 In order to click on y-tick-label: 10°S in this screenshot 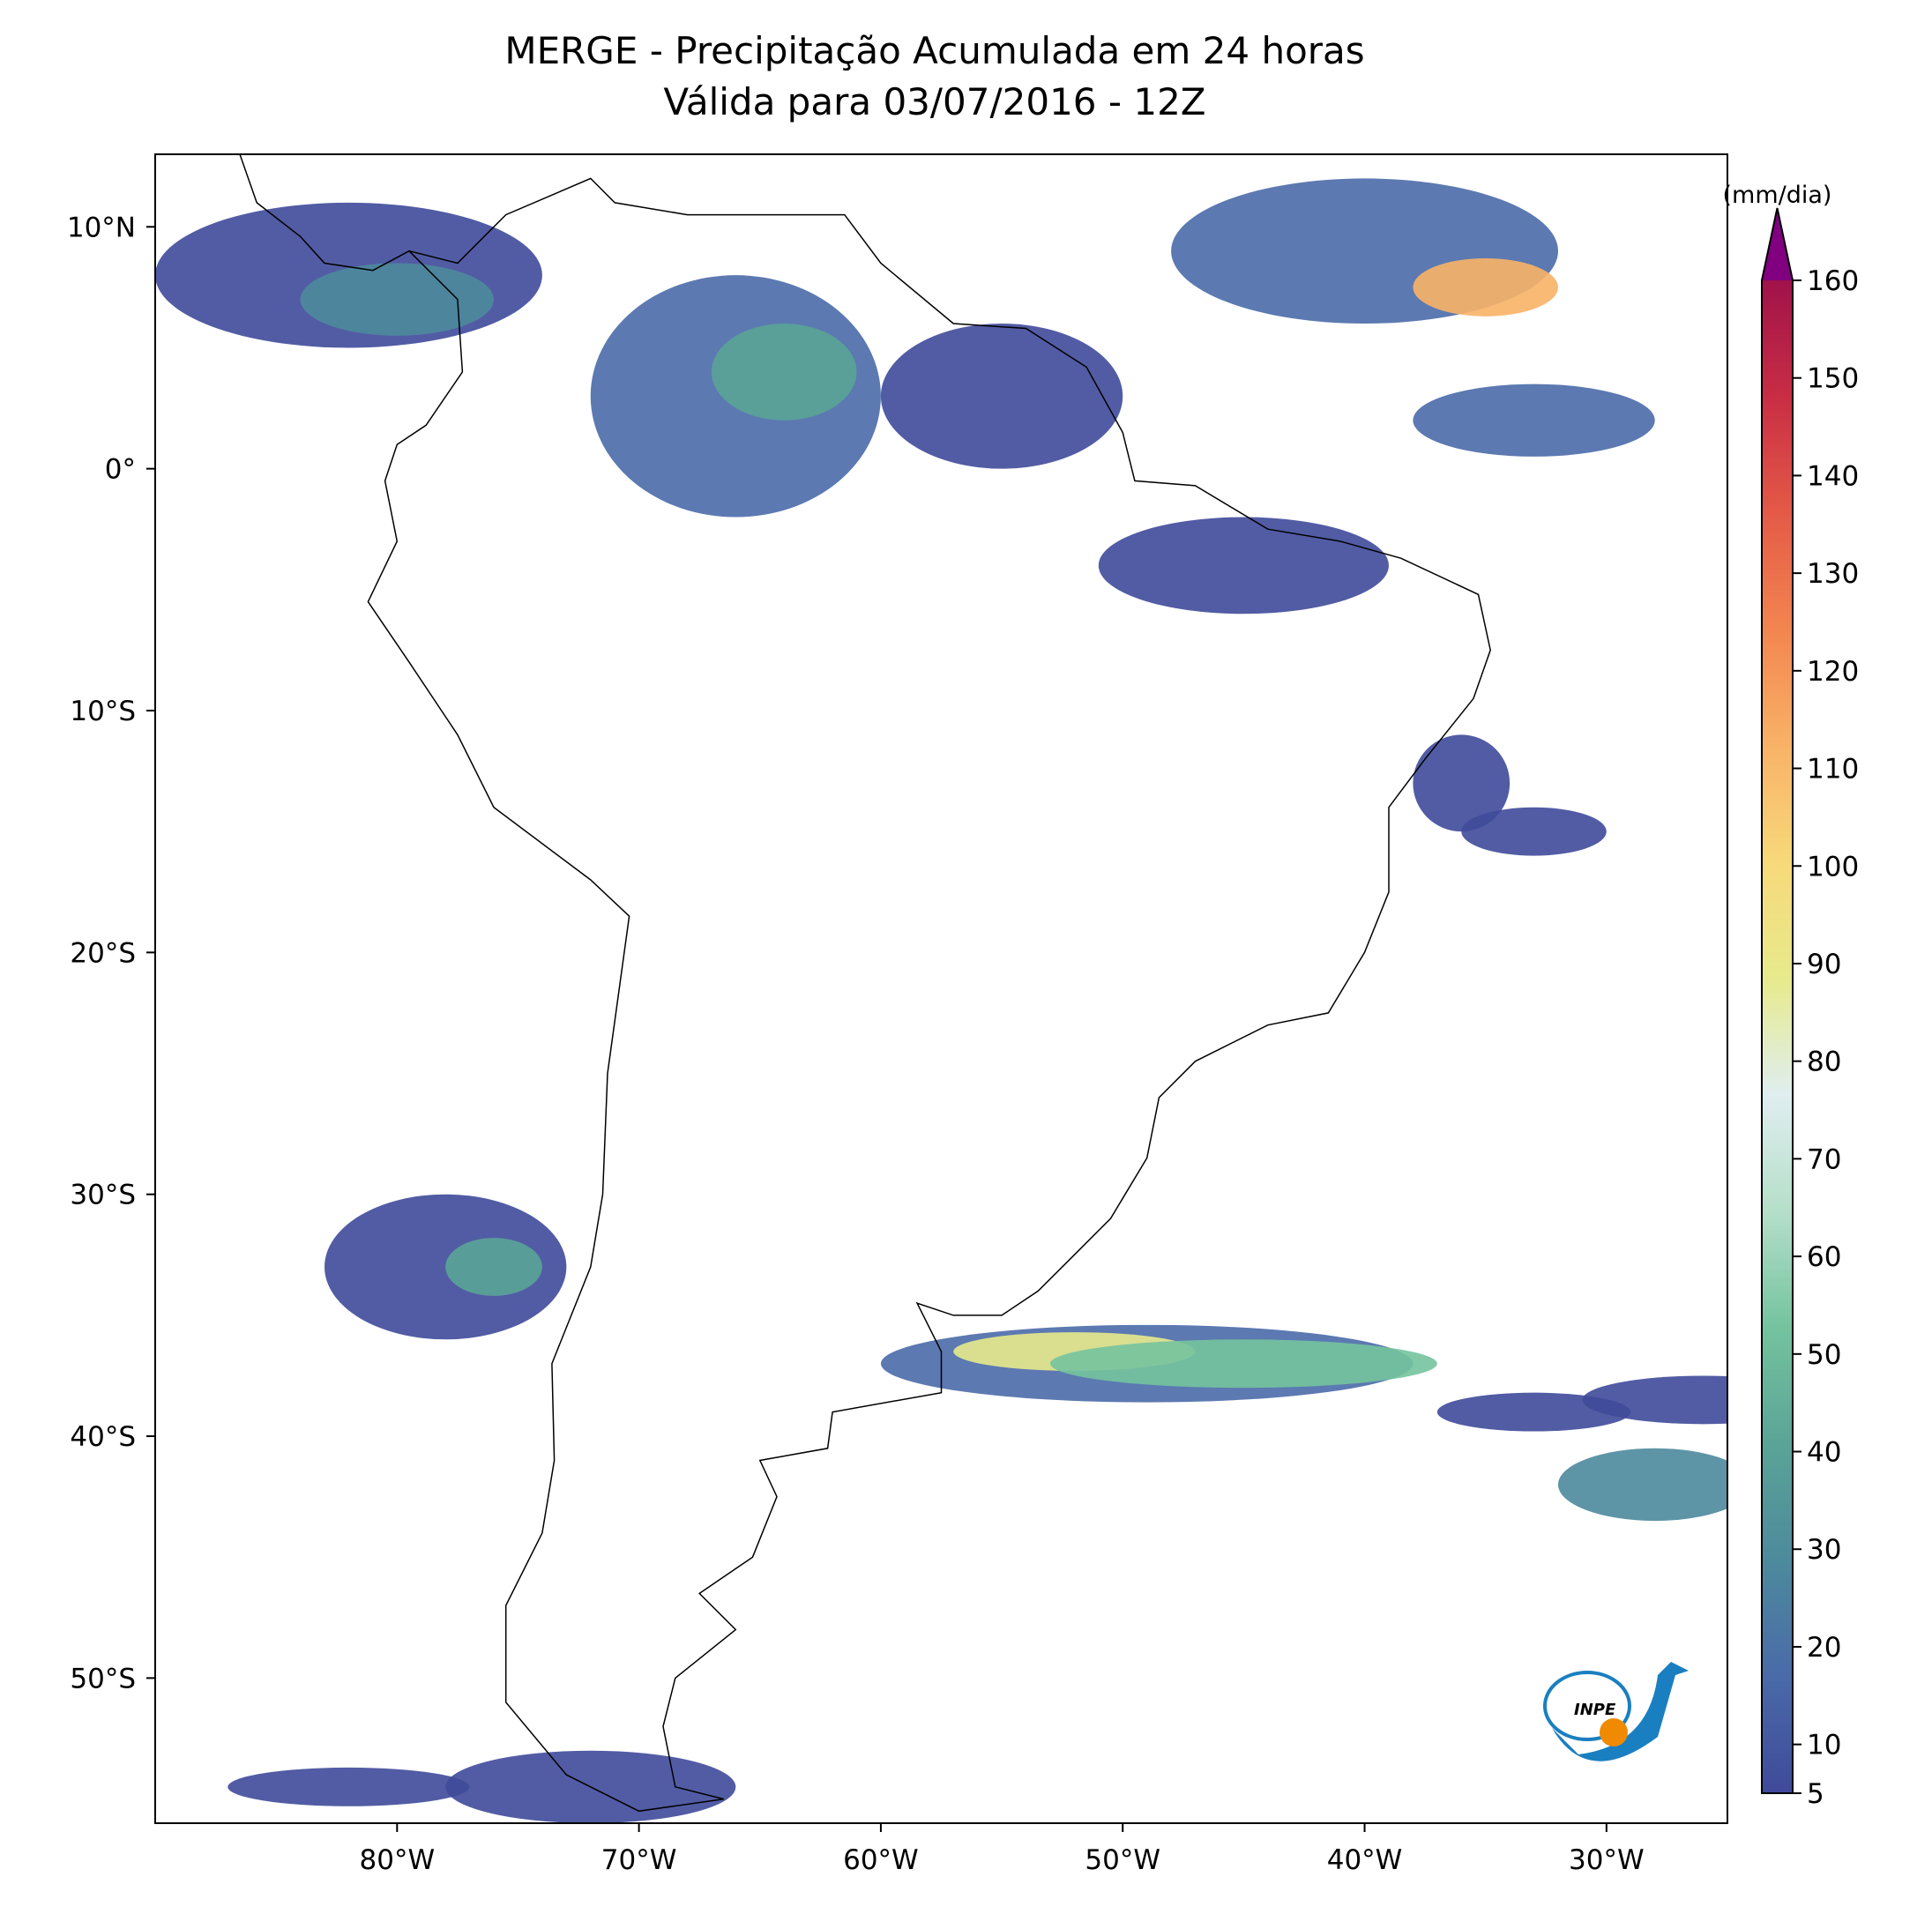, I will do `click(103, 711)`.